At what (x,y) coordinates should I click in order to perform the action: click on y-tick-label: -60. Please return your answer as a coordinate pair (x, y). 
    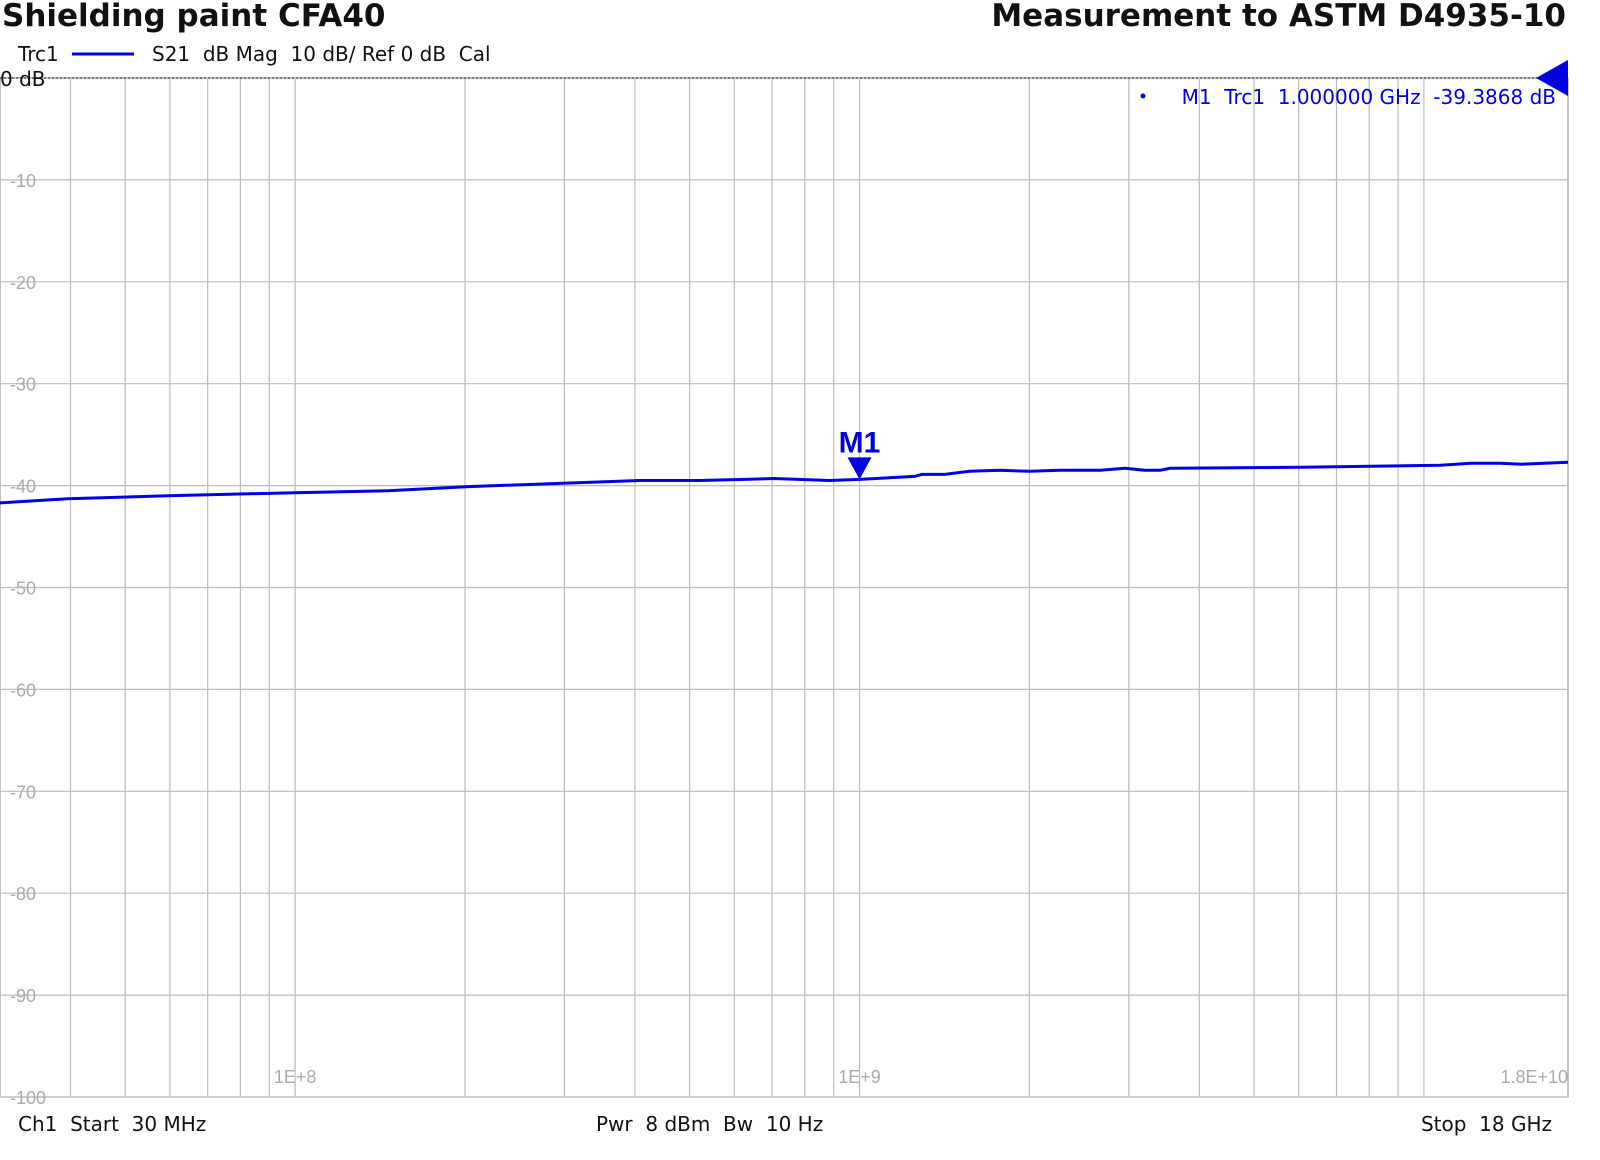
    Looking at the image, I should click on (23, 690).